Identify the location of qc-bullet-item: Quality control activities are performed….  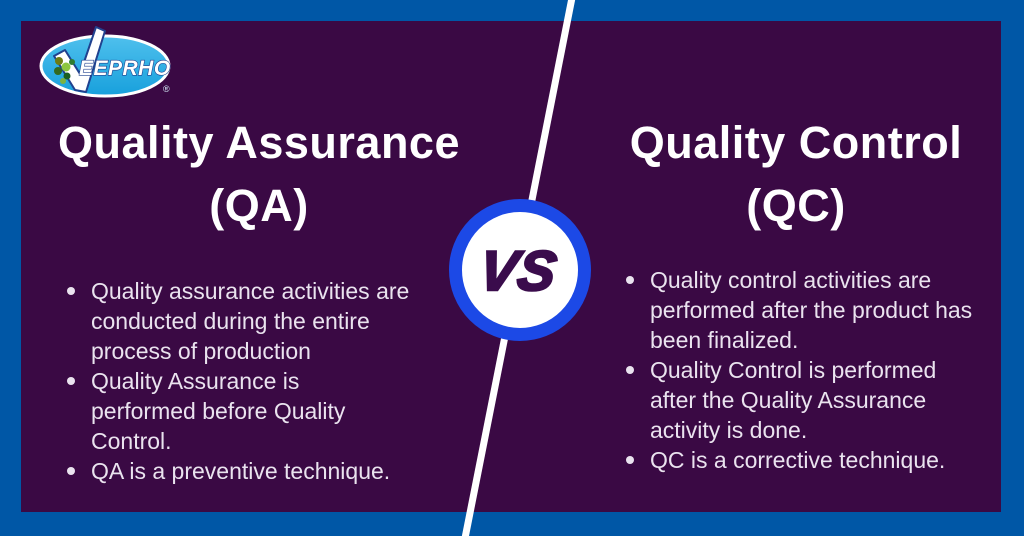
(803, 310).